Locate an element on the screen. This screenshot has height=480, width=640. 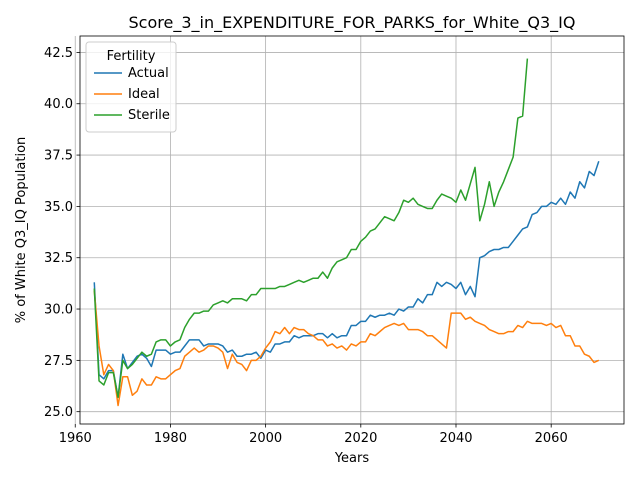
y-tick-label: 40.0 is located at coordinates (58, 104).